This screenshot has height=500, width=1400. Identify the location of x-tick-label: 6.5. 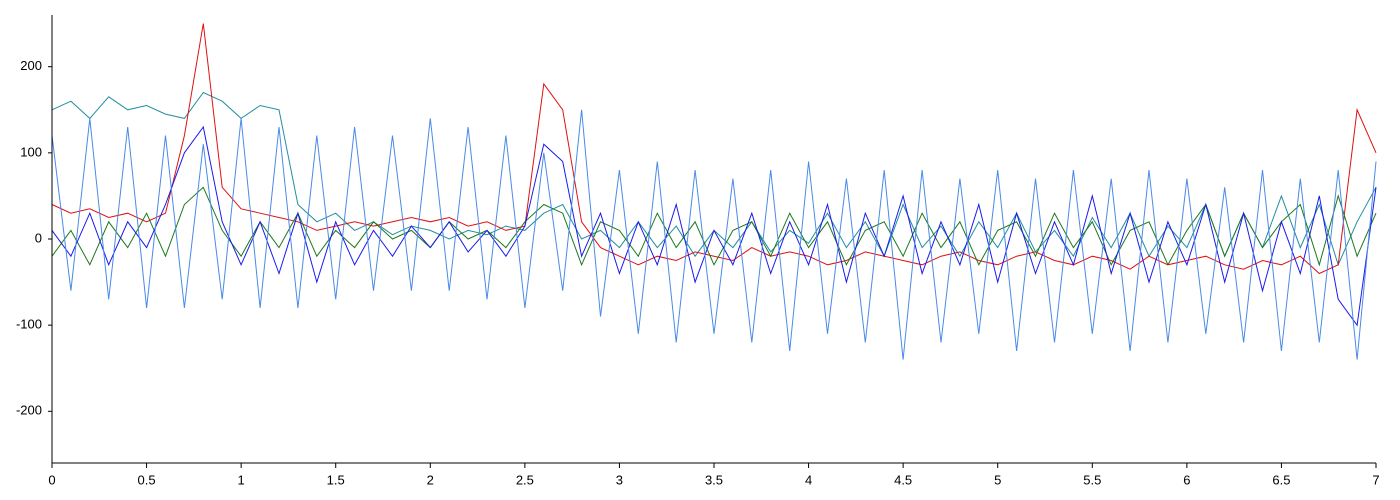
(1281, 479).